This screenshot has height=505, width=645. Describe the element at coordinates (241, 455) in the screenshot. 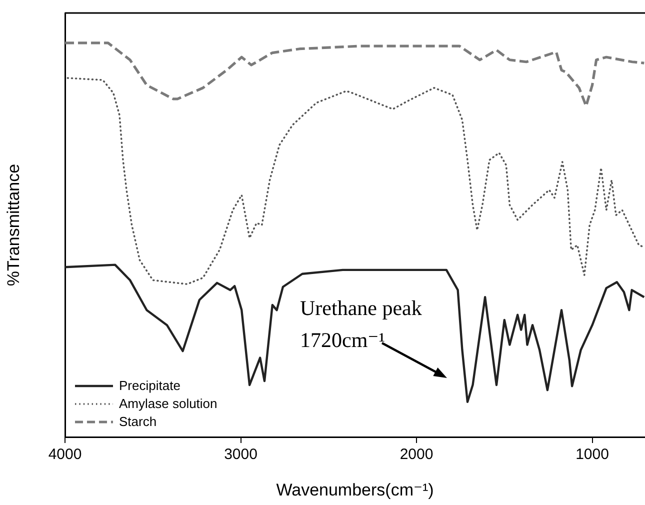

I see `x-tick-label: 3000` at that location.